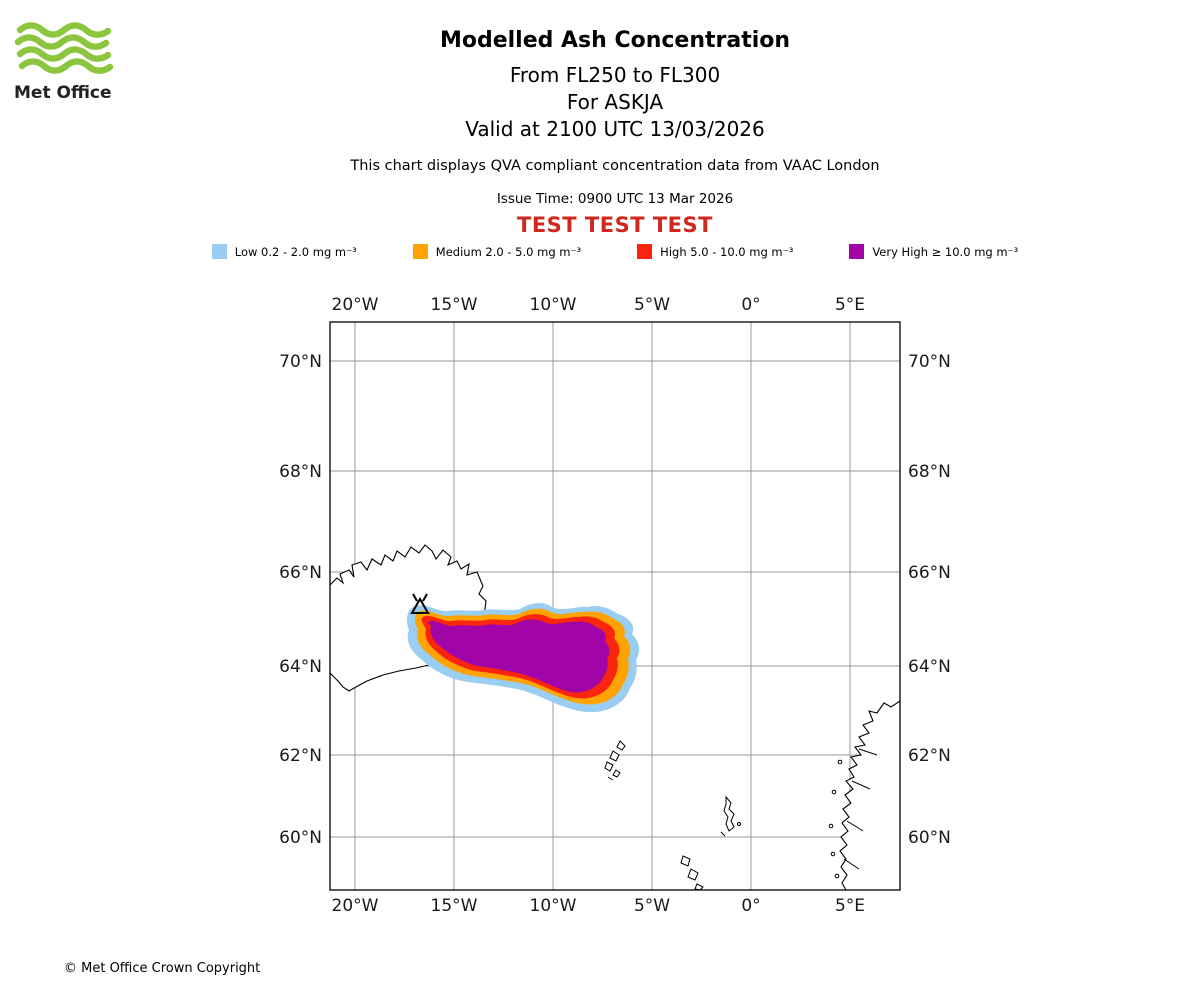 Image resolution: width=1200 pixels, height=1000 pixels. I want to click on legend-swatch-high, so click(645, 251).